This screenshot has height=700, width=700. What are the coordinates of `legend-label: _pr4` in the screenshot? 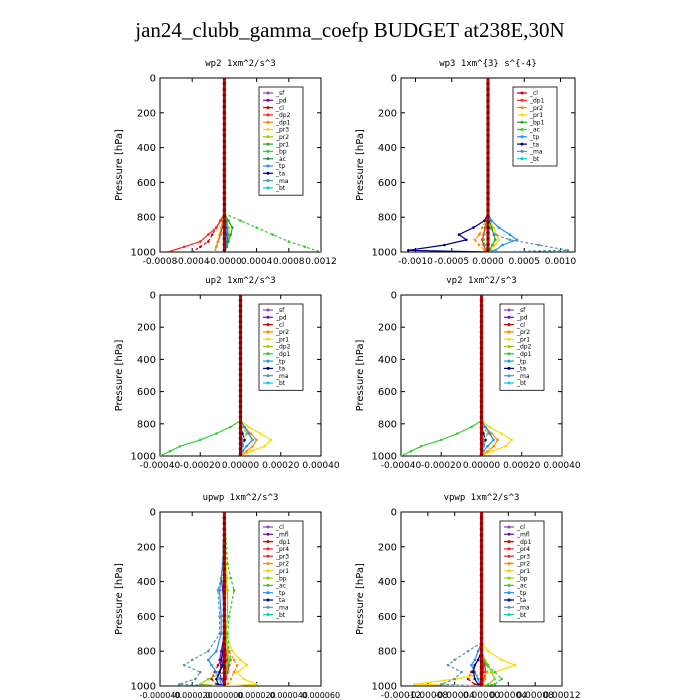 It's located at (523, 549).